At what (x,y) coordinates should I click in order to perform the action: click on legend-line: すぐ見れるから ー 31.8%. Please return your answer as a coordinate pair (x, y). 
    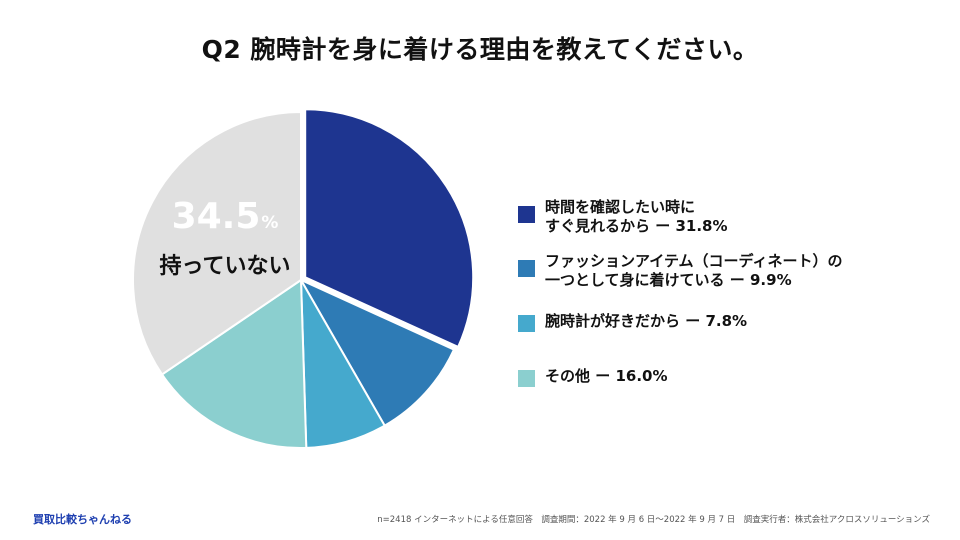
    Looking at the image, I should click on (636, 226).